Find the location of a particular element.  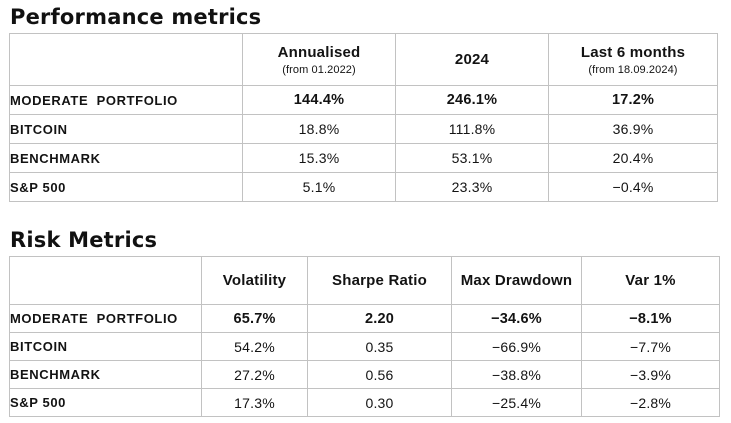

col-header-label: Annualised is located at coordinates (319, 52).